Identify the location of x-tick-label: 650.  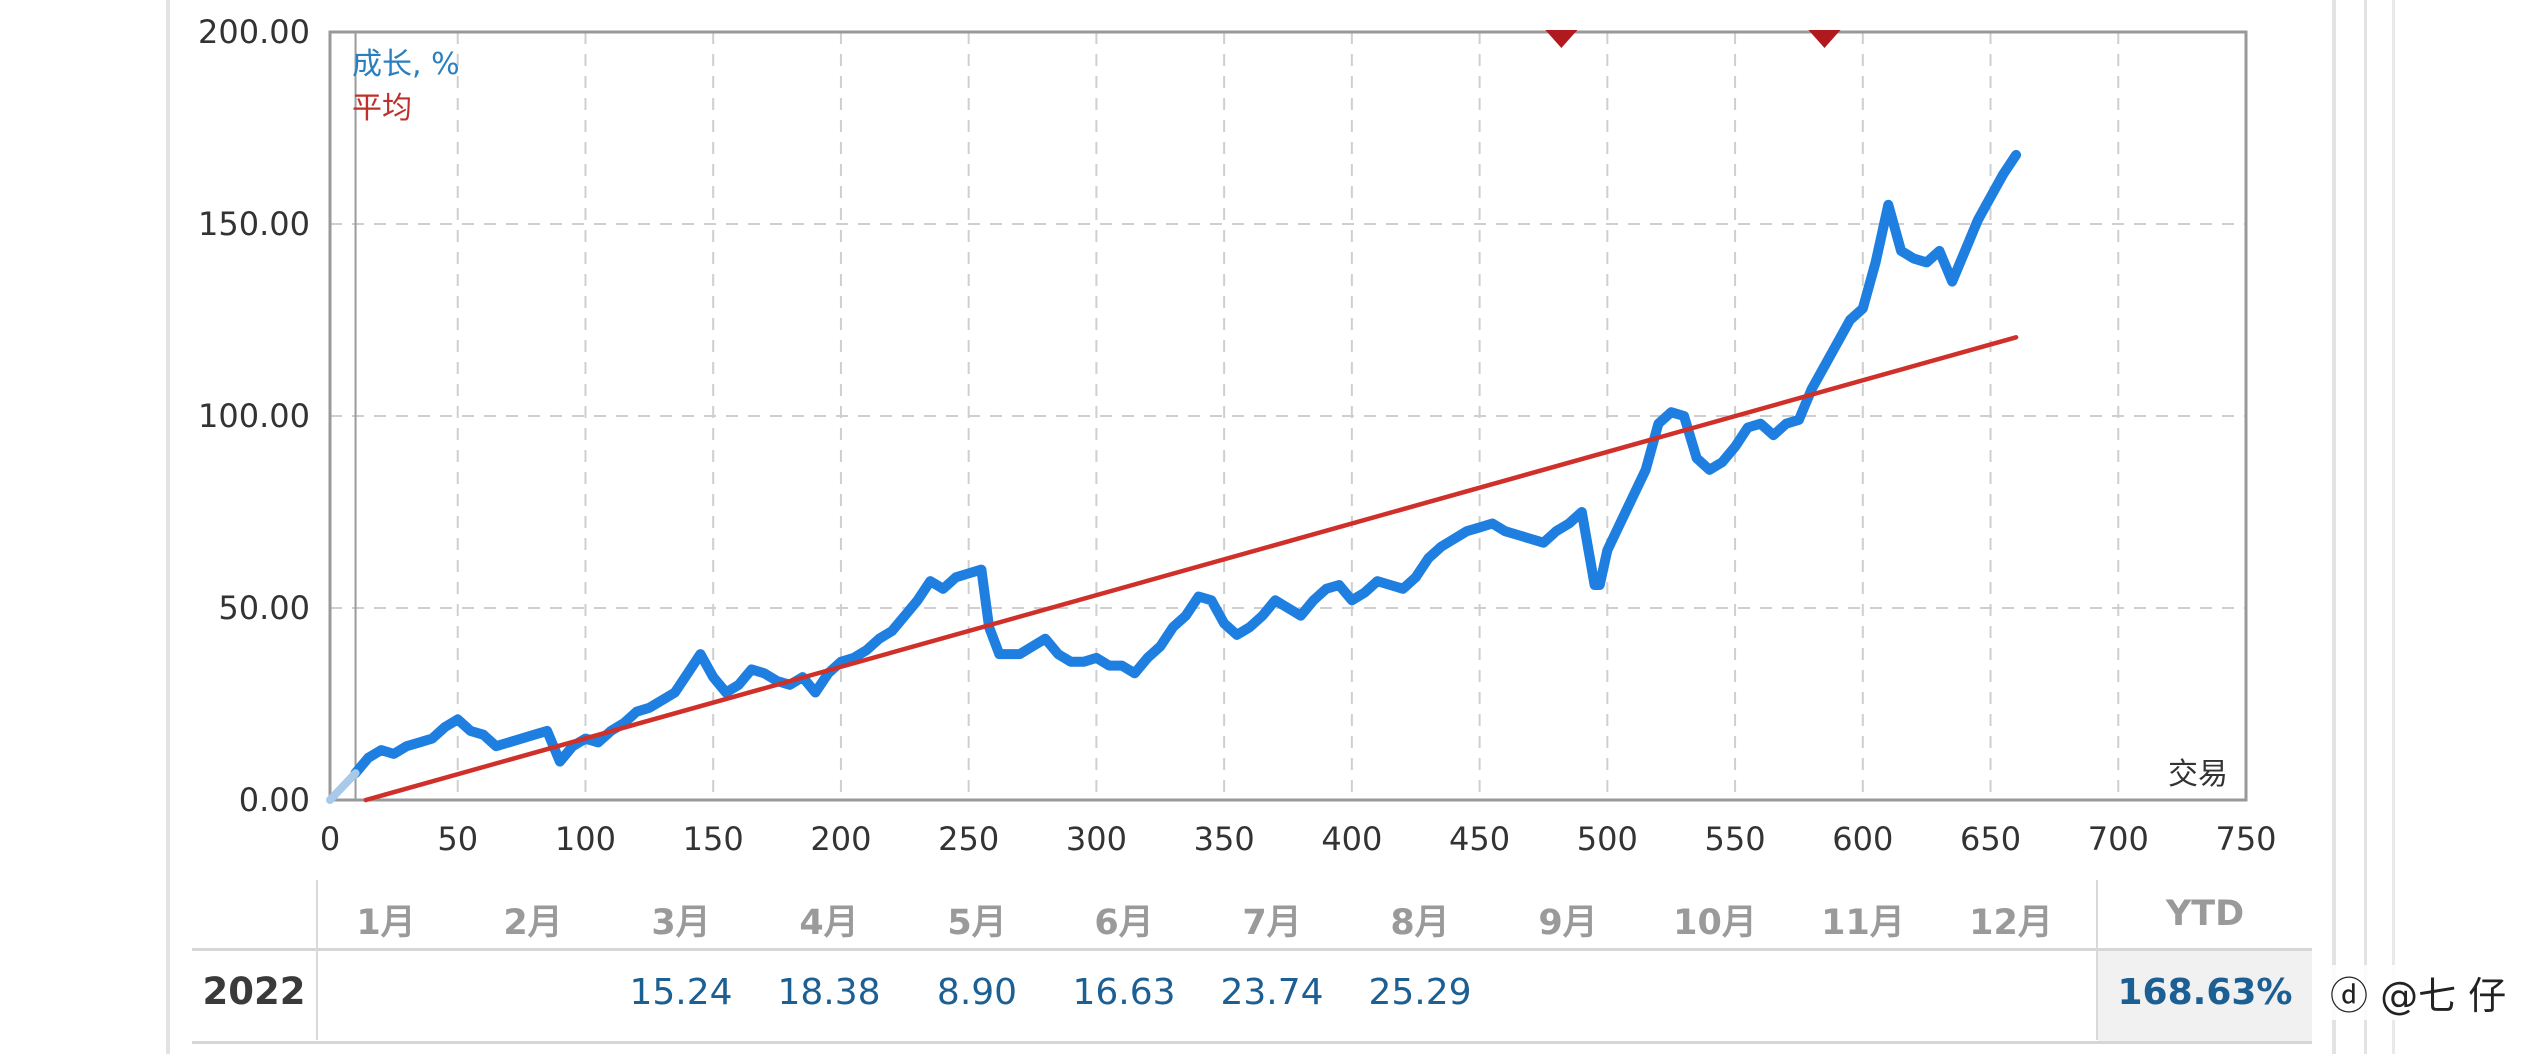
(1990, 839).